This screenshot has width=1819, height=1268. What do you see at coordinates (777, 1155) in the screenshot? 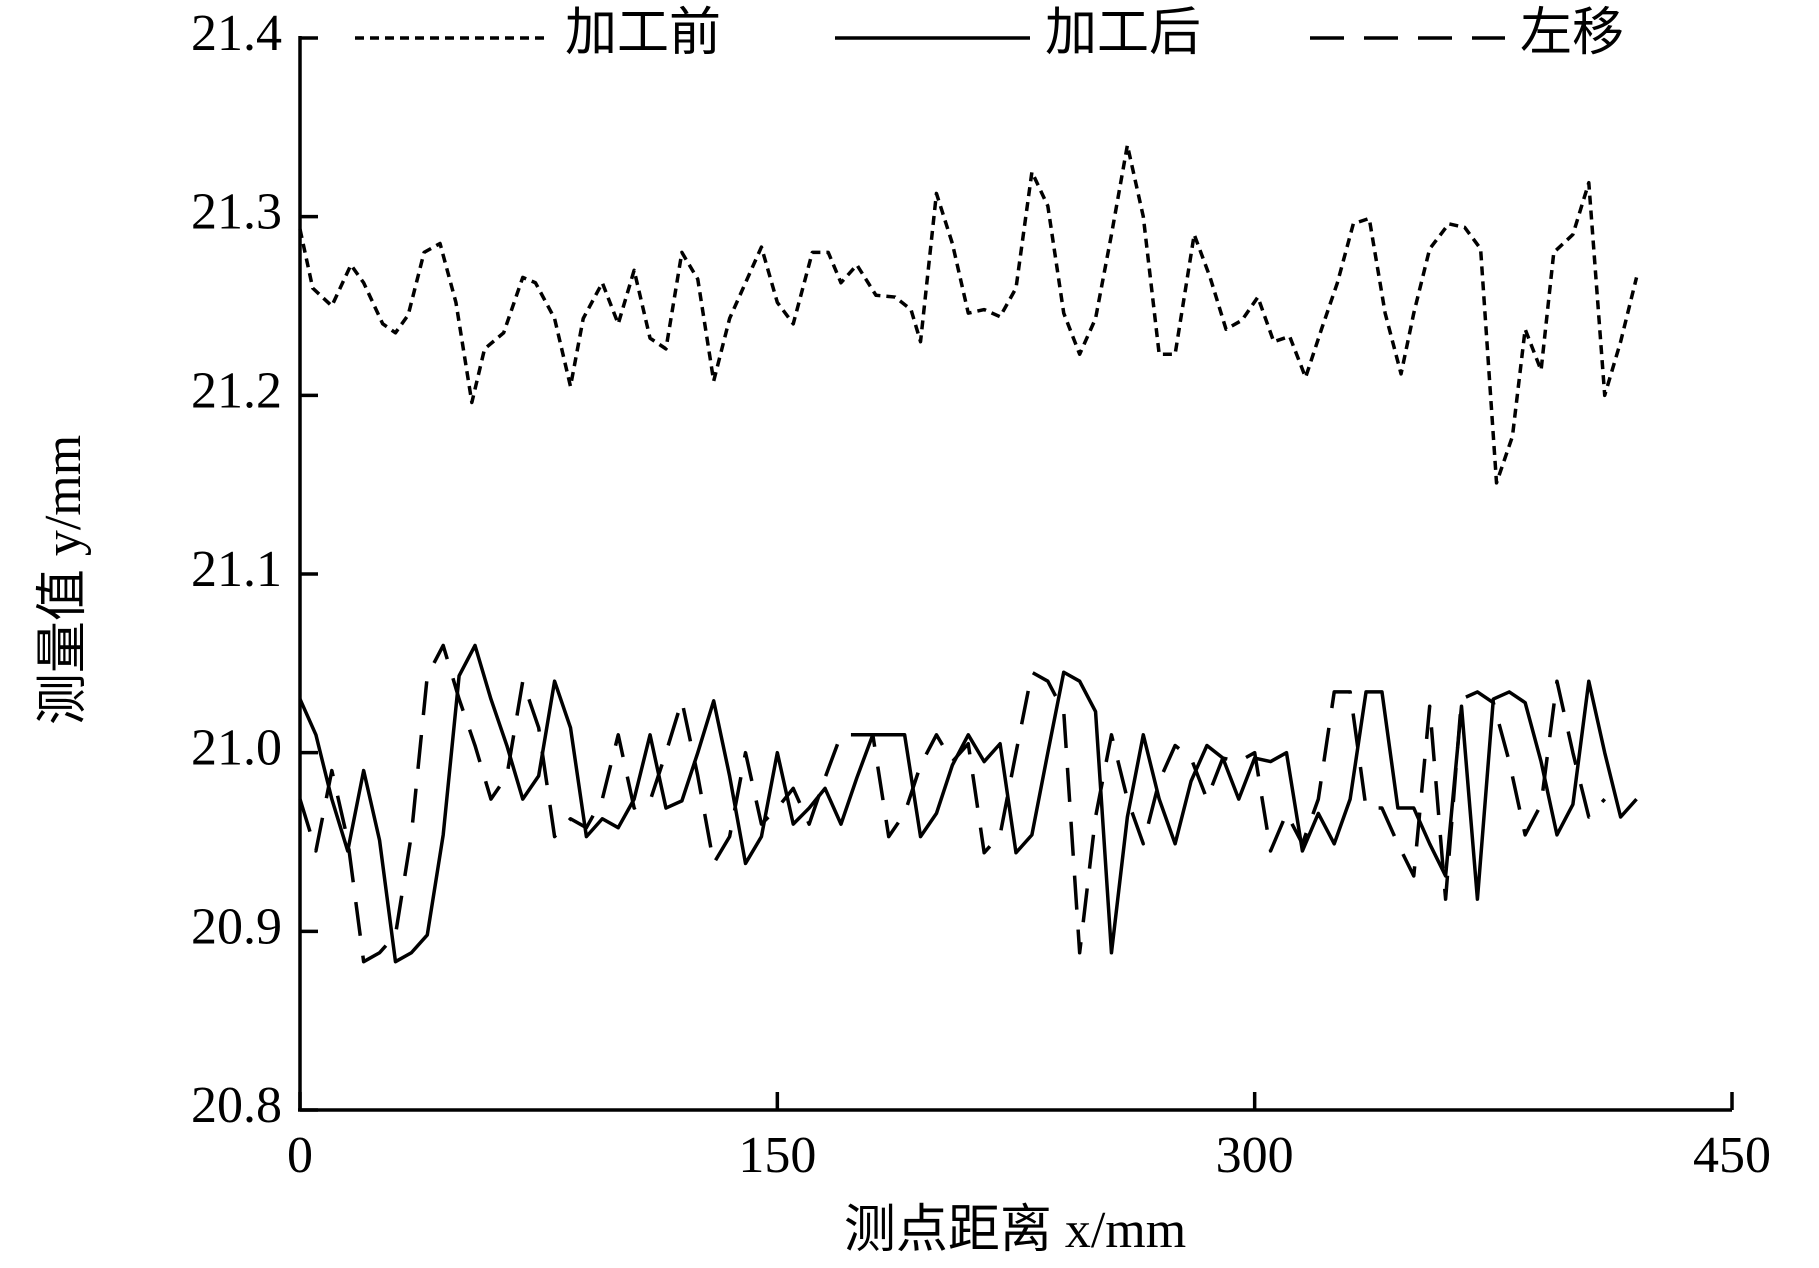
I see `x-tick-label: 150` at bounding box center [777, 1155].